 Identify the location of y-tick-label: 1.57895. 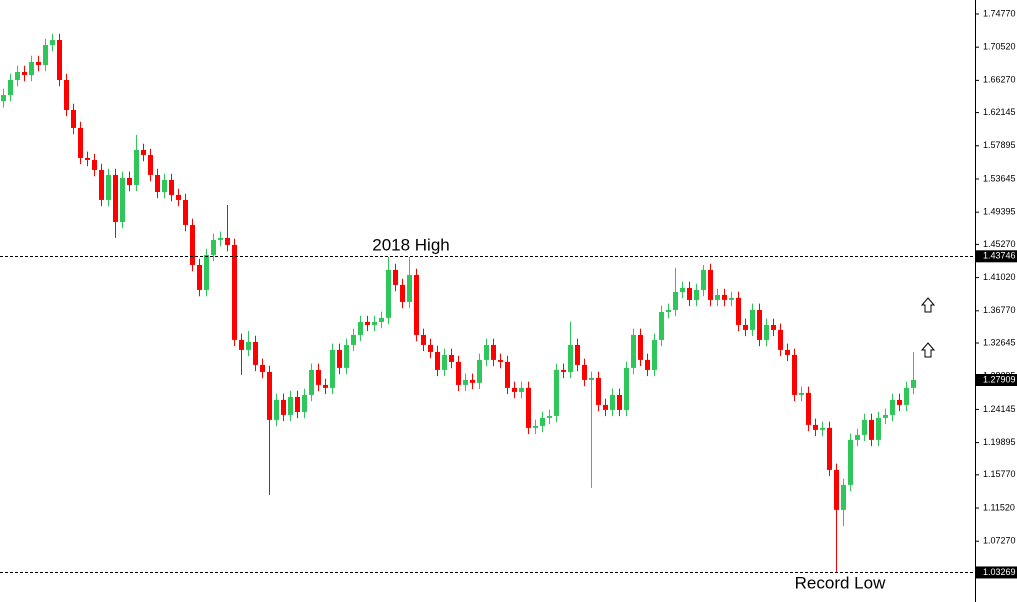
(999, 145).